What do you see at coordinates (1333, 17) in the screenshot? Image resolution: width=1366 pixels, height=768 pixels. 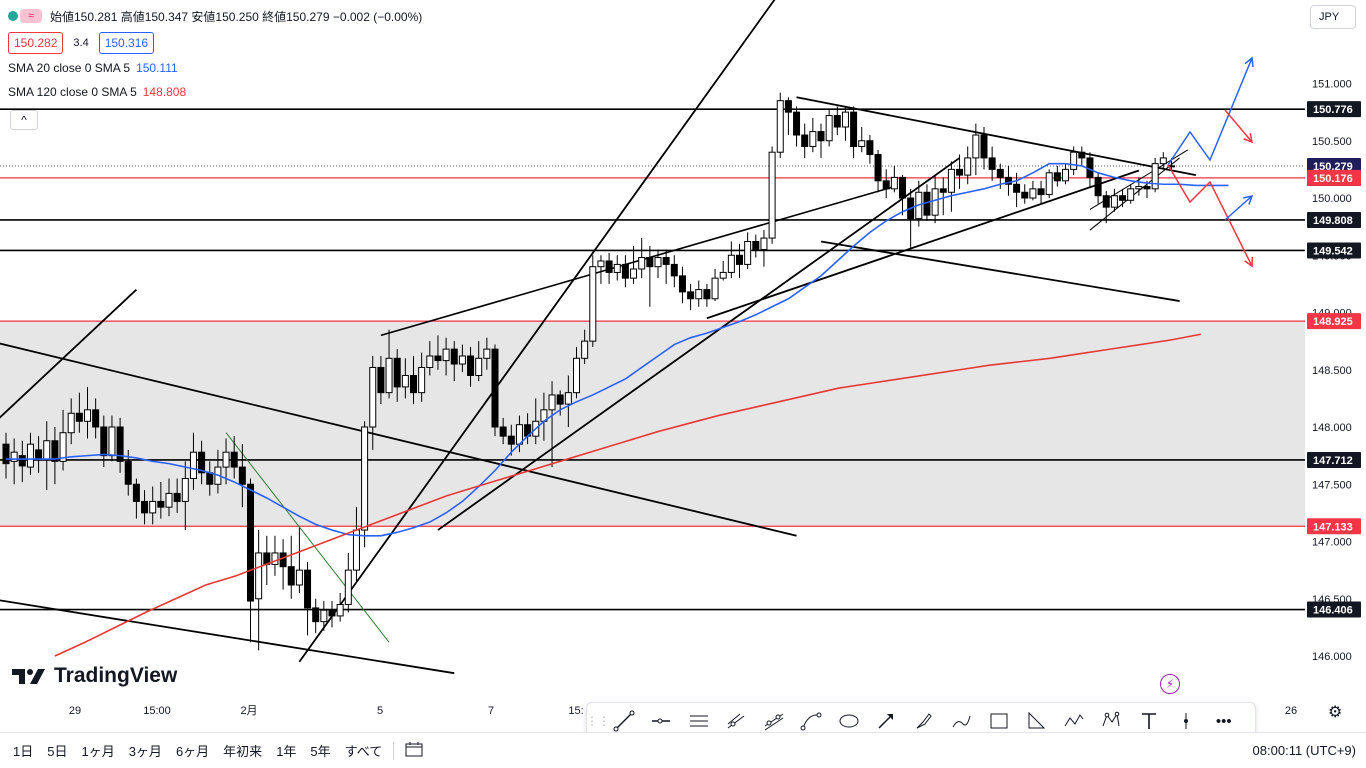 I see `currency-select: JPY` at bounding box center [1333, 17].